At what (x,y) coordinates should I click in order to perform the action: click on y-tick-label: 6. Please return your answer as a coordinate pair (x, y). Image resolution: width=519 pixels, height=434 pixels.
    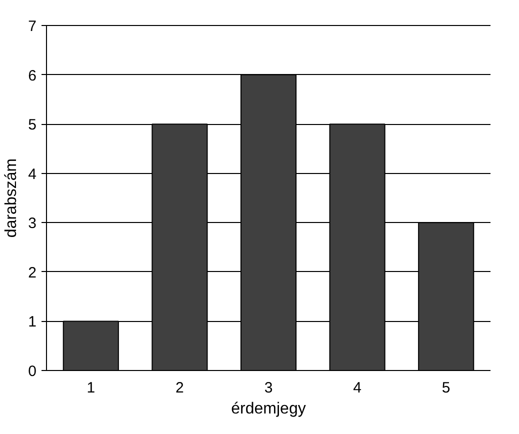
    Looking at the image, I should click on (32, 75).